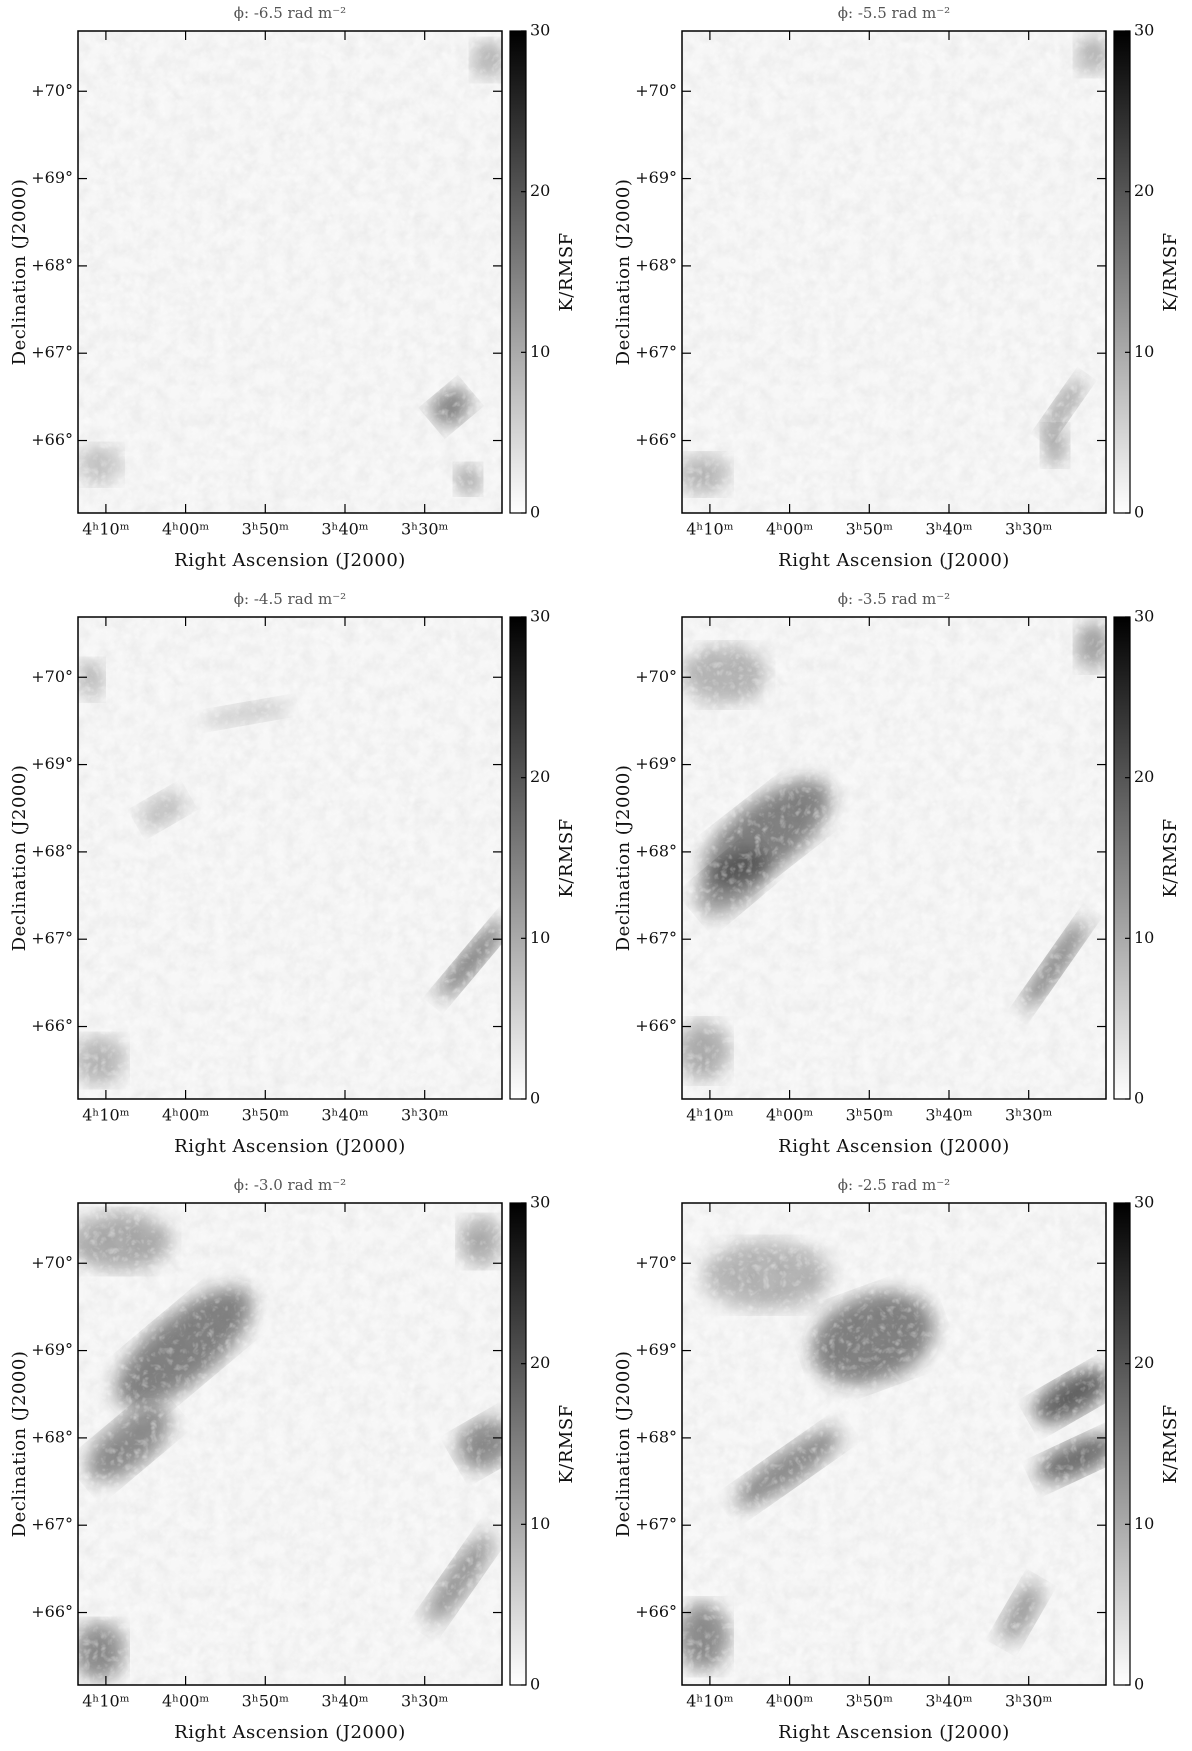 The width and height of the screenshot is (1192, 1751). I want to click on panel-title: ϕ: -3.5 rad m⁻², so click(894, 599).